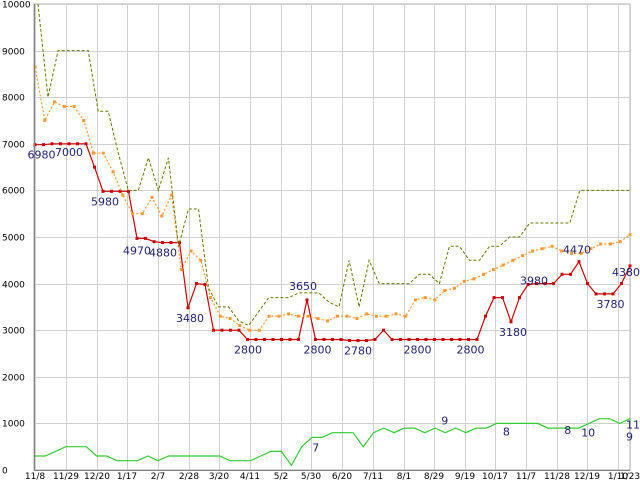 The image size is (640, 480). Describe the element at coordinates (190, 318) in the screenshot. I see `price-data-label: 3480` at that location.